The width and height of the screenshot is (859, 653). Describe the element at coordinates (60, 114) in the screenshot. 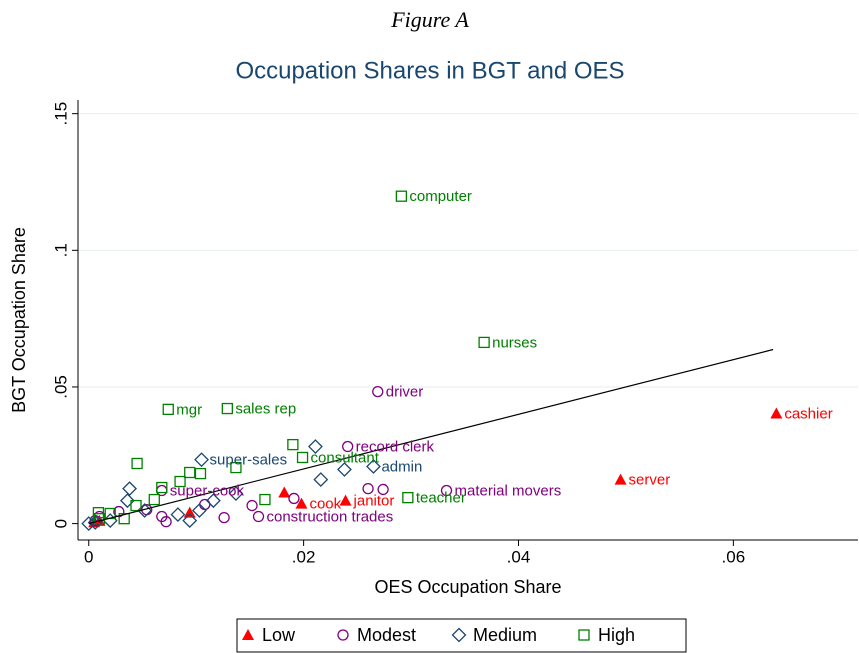

I see `y-tick-label: .15` at that location.